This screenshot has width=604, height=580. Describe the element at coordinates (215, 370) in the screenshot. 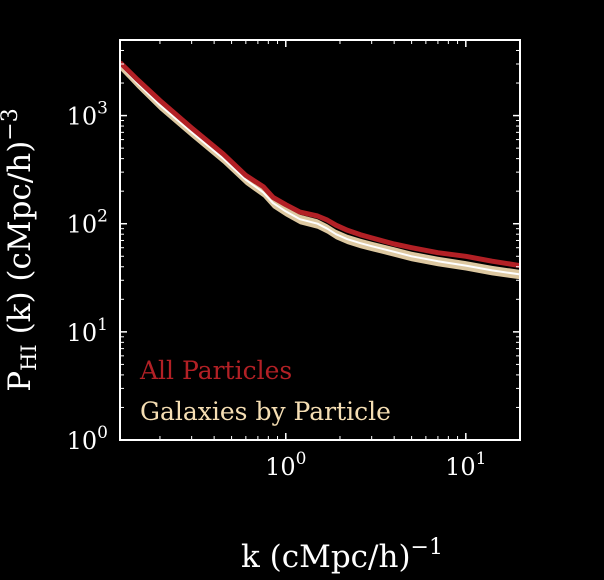

I see `legend-label: All Particles` at that location.